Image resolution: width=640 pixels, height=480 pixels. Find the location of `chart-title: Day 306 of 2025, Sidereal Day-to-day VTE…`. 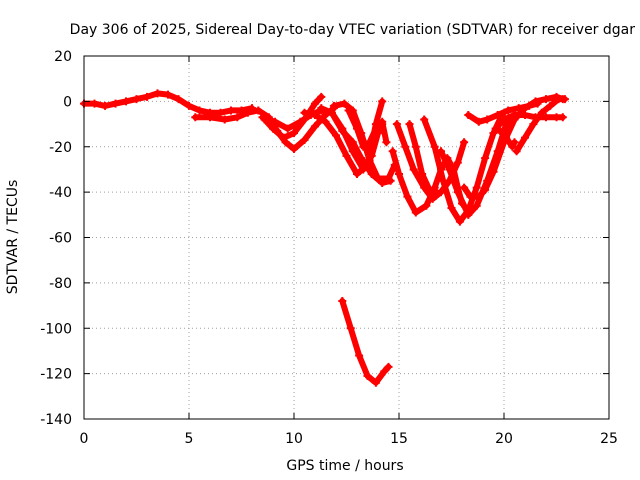

chart-title: Day 306 of 2025, Sidereal Day-to-day VTE… is located at coordinates (353, 30).